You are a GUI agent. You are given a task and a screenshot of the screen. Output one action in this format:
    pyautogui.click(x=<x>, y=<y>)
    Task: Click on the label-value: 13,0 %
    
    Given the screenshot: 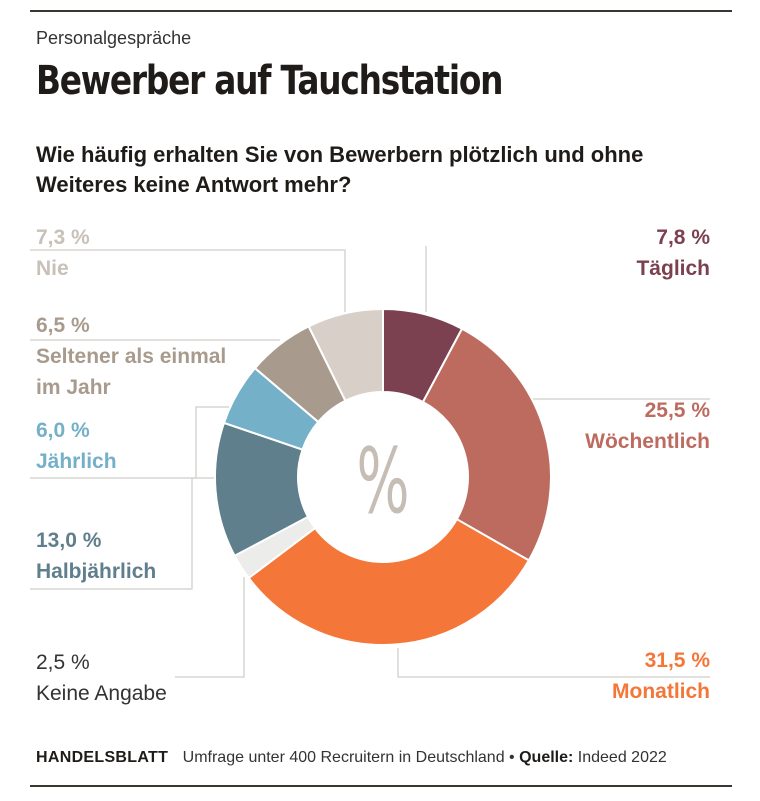 What is the action you would take?
    pyautogui.click(x=69, y=540)
    